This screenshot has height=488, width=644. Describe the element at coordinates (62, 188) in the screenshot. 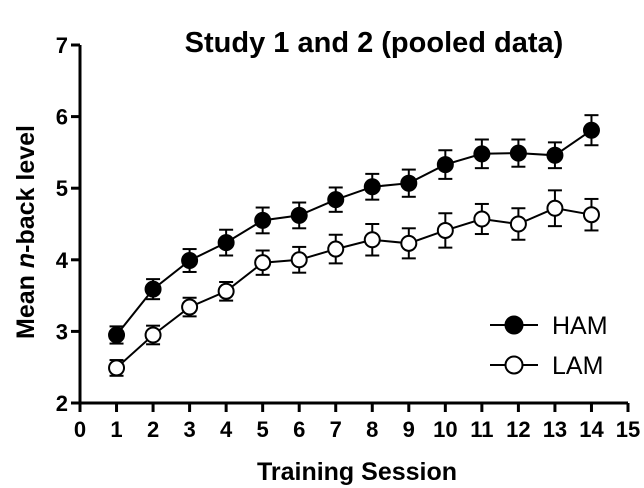

I see `y-tick-label: 5` at that location.